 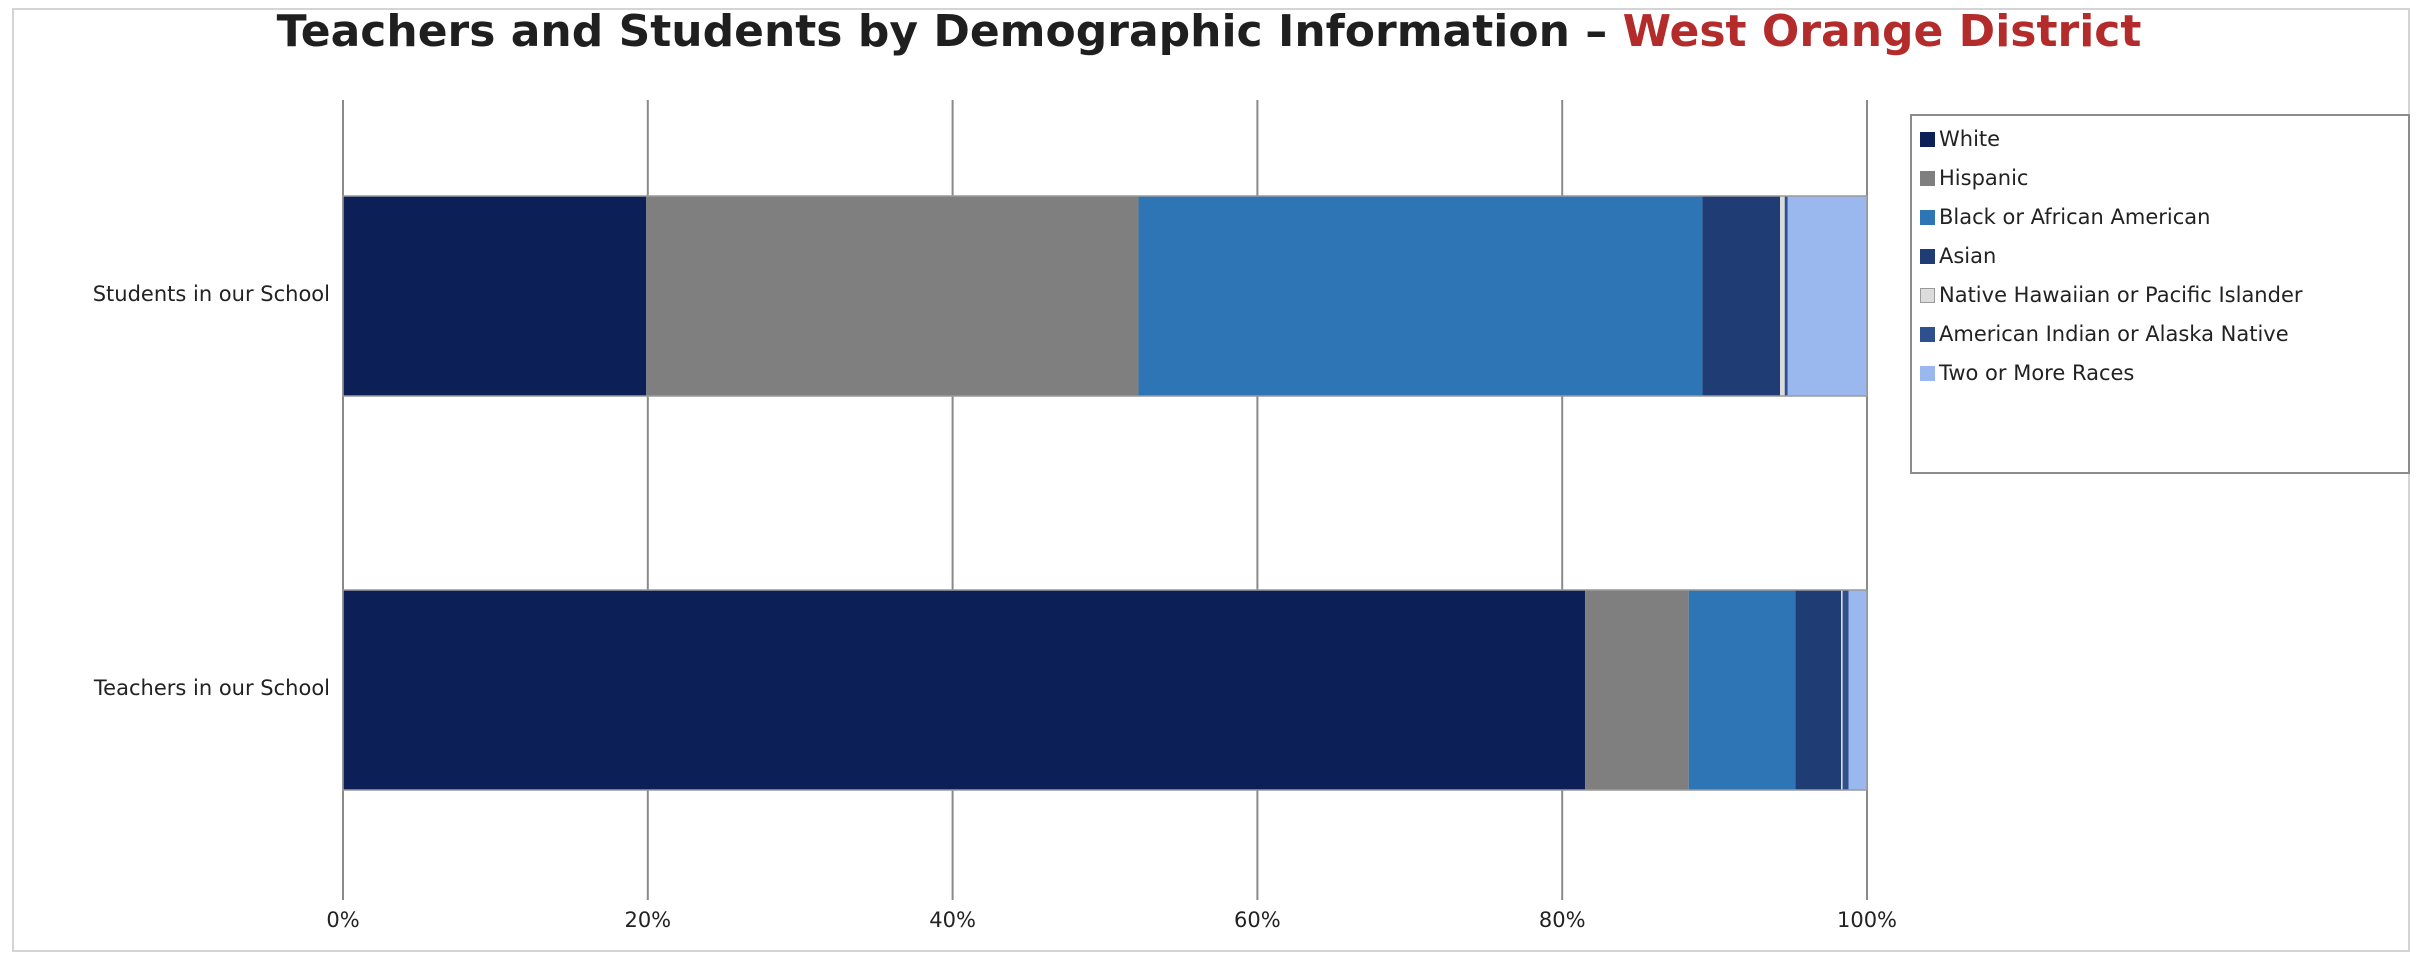 What do you see at coordinates (343, 920) in the screenshot?
I see `x-tick-label: 0%` at bounding box center [343, 920].